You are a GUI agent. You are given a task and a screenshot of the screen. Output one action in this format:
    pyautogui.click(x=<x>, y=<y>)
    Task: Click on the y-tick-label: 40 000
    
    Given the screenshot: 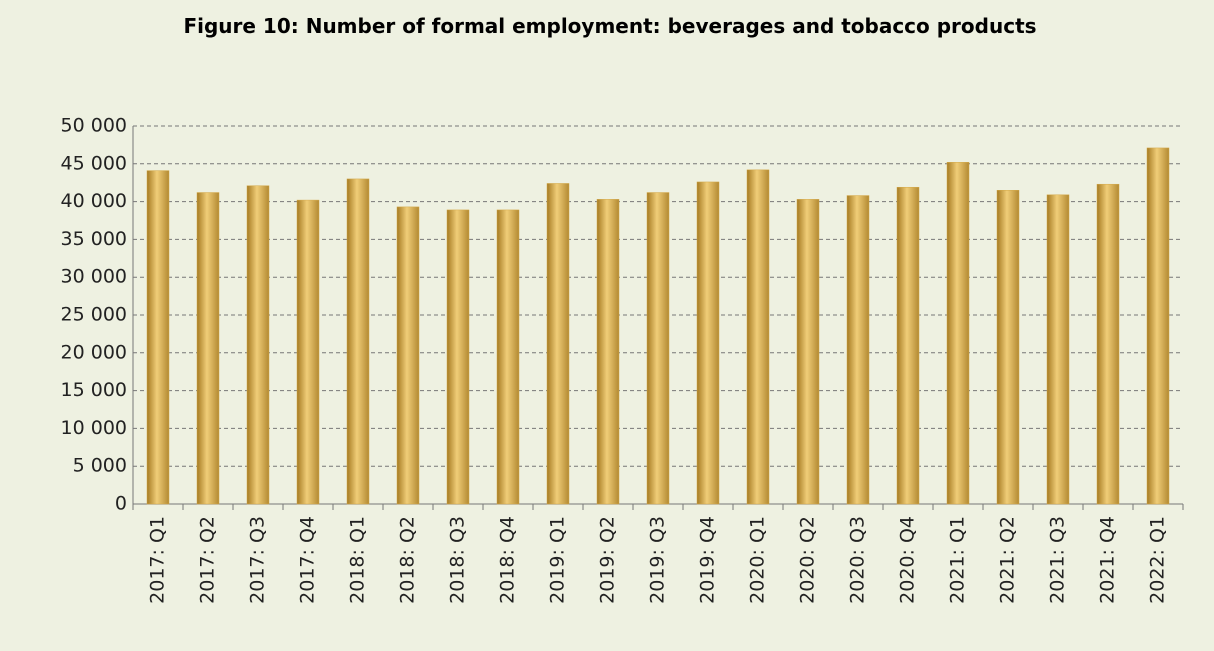 What is the action you would take?
    pyautogui.click(x=94, y=201)
    